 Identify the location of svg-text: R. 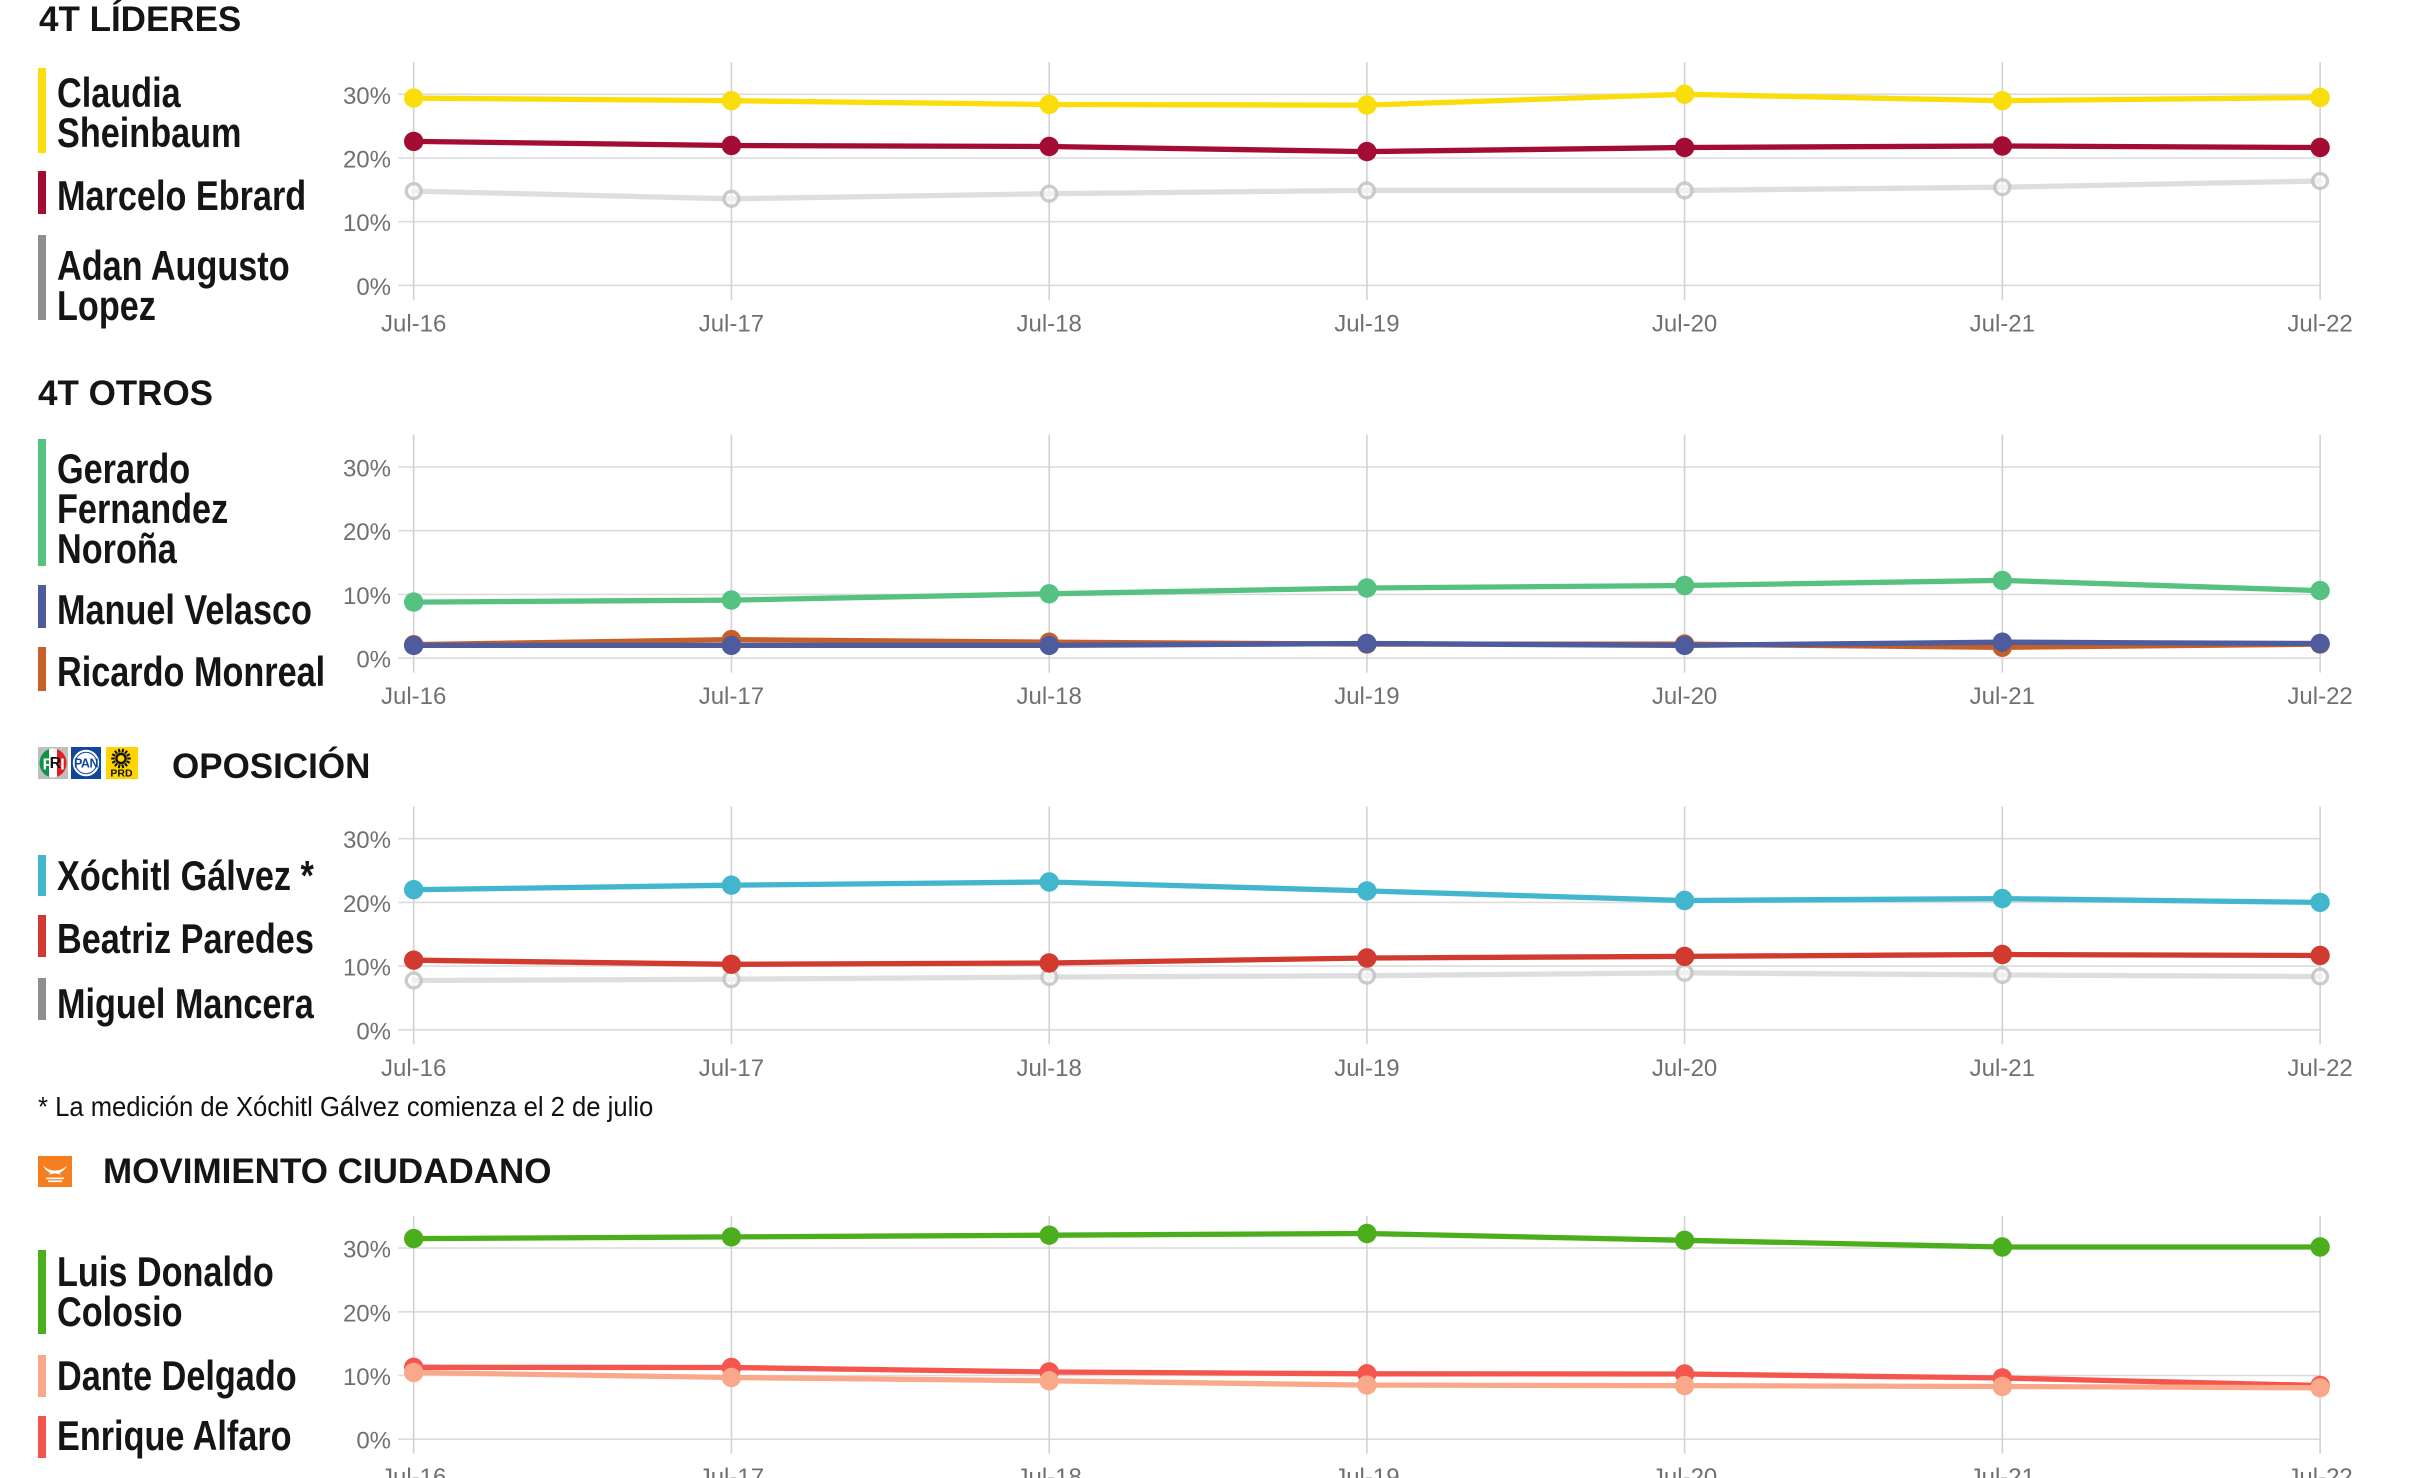
(56, 763).